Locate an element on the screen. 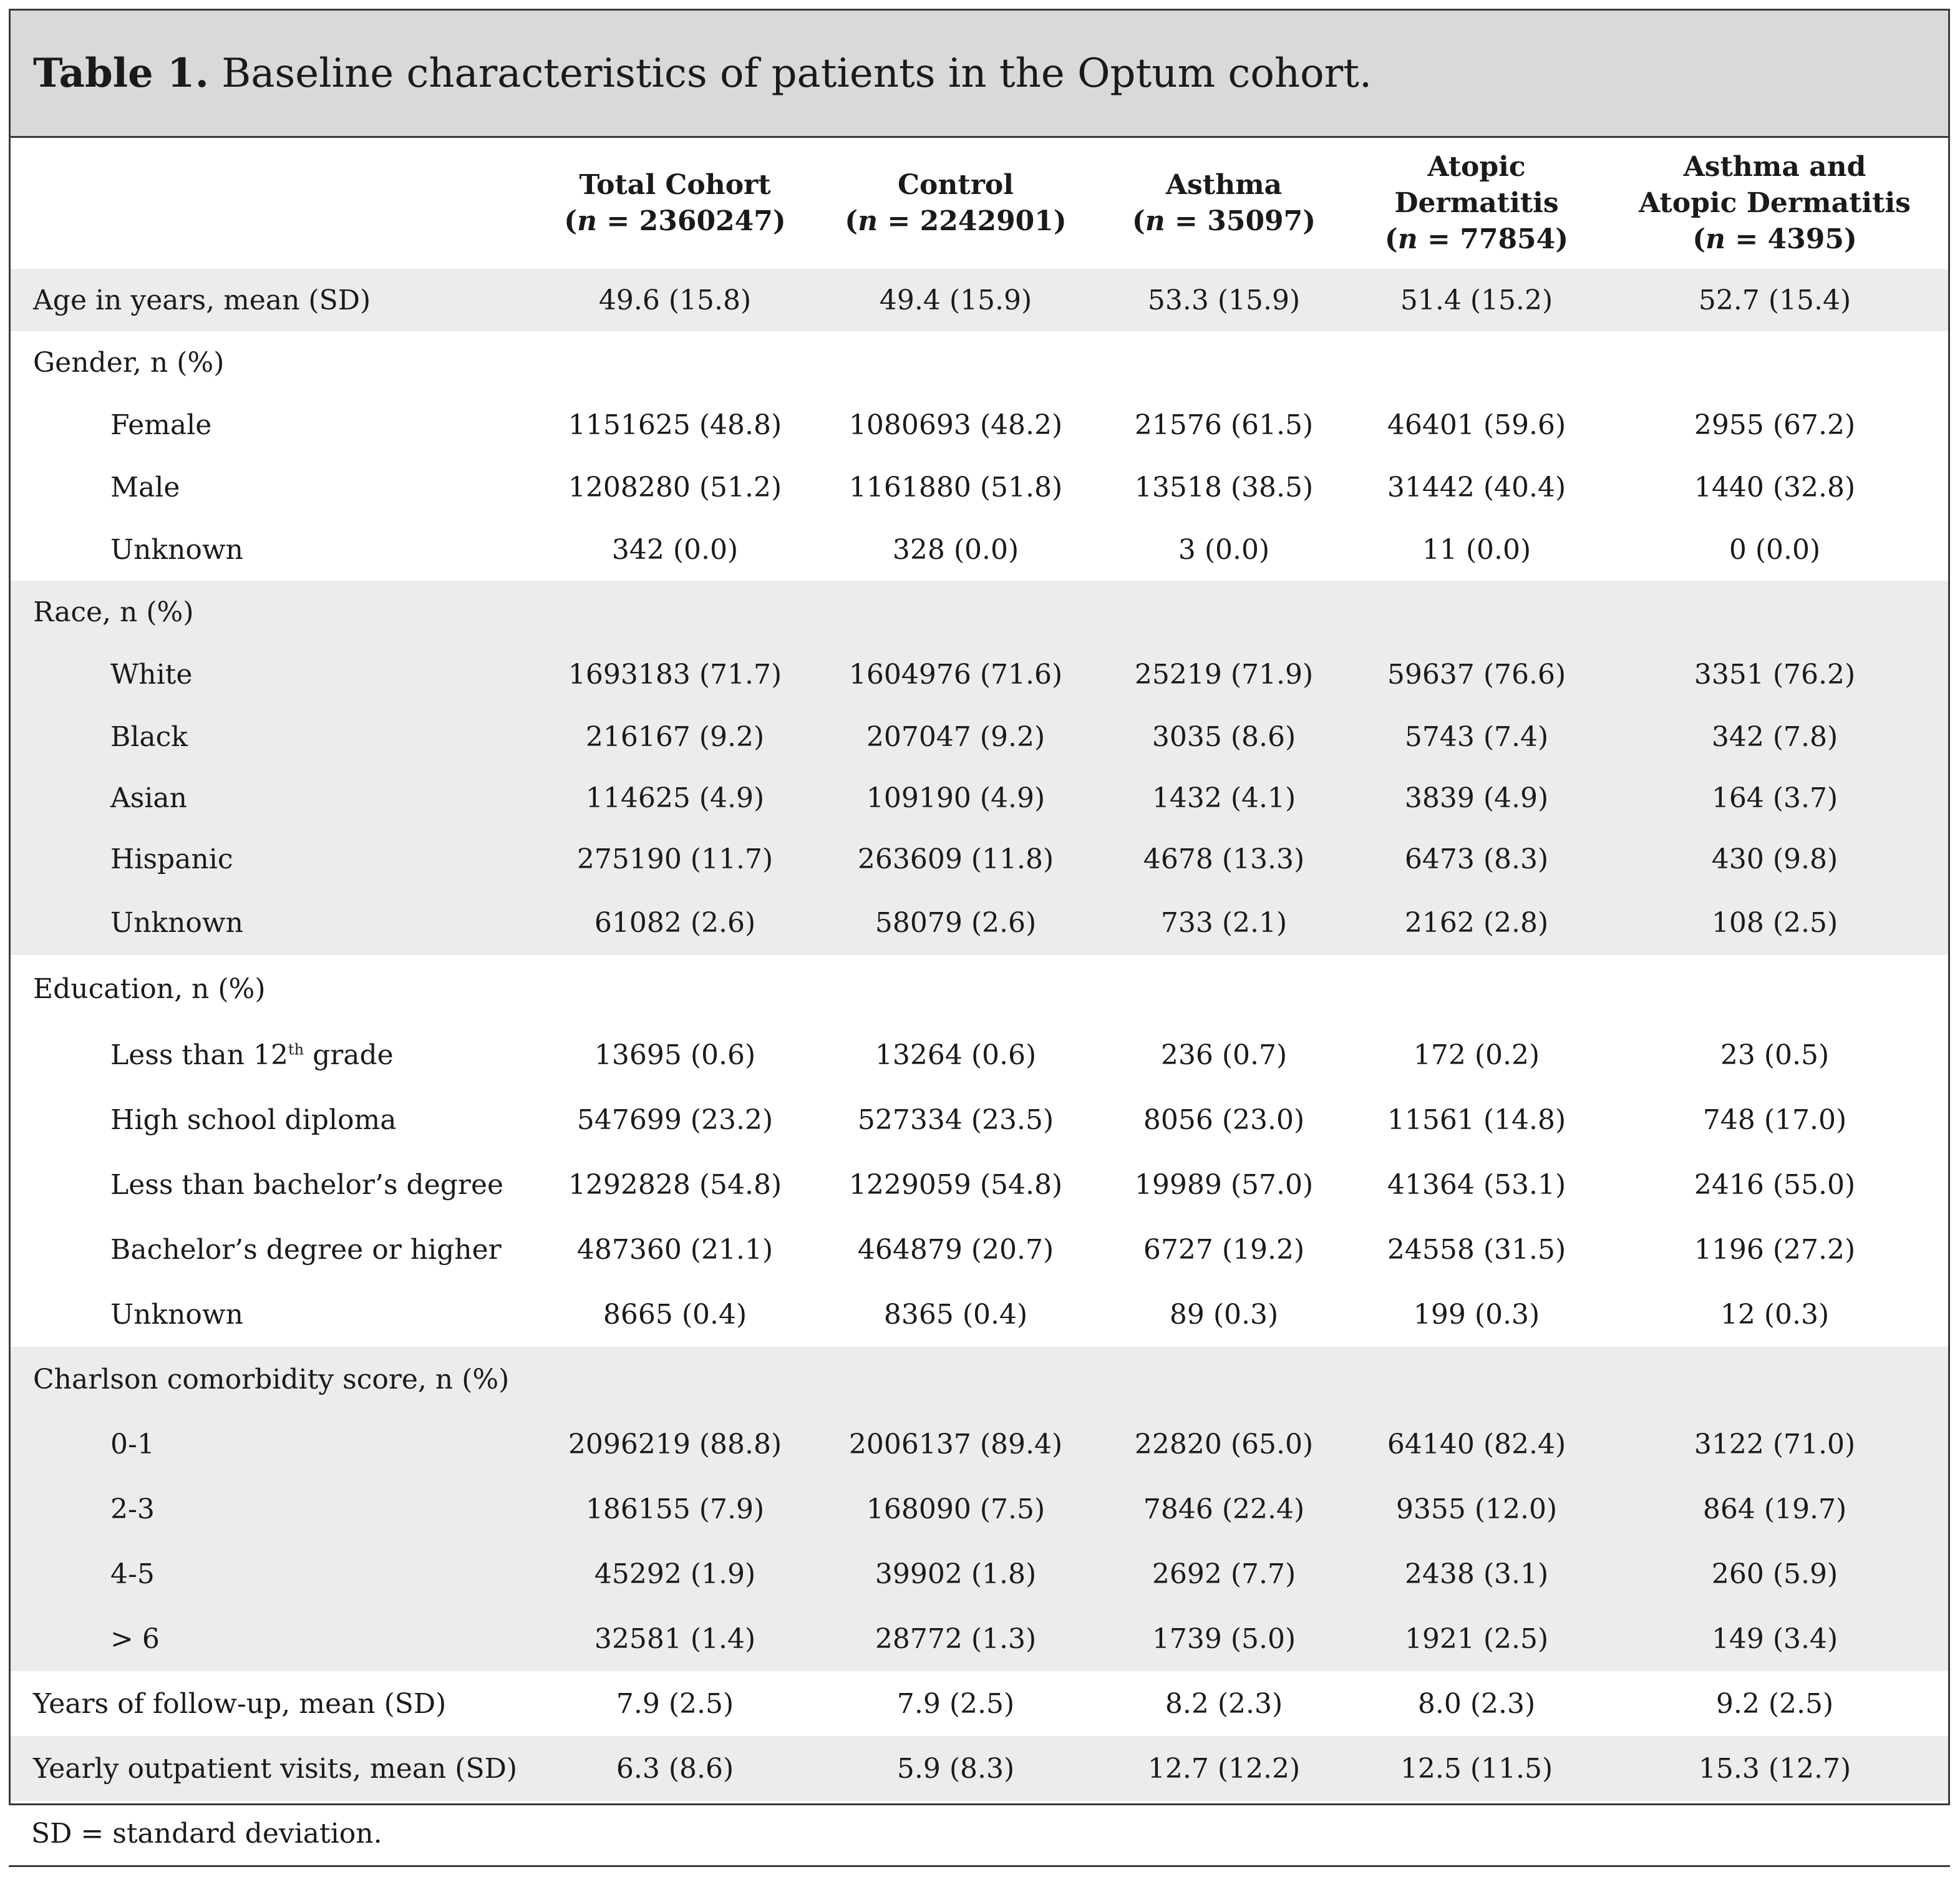 The height and width of the screenshot is (1882, 1960). row-label: Charlson comorbidity score, n (%) is located at coordinates (273, 1379).